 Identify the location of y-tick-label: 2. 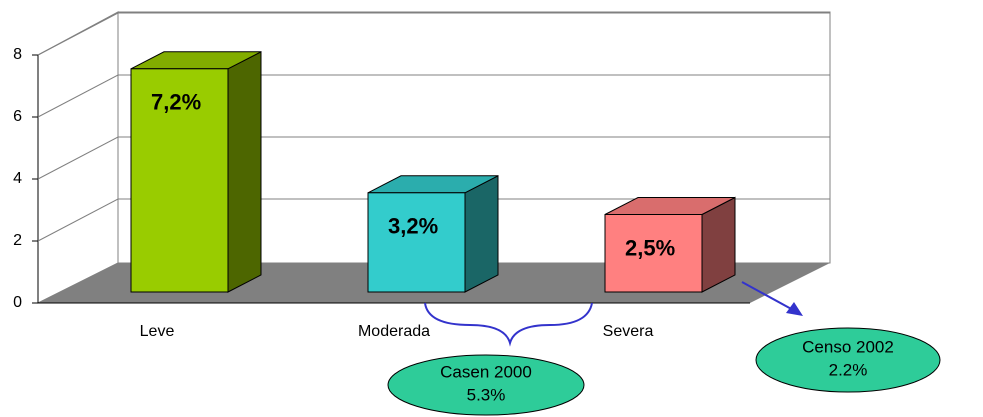
(17, 240).